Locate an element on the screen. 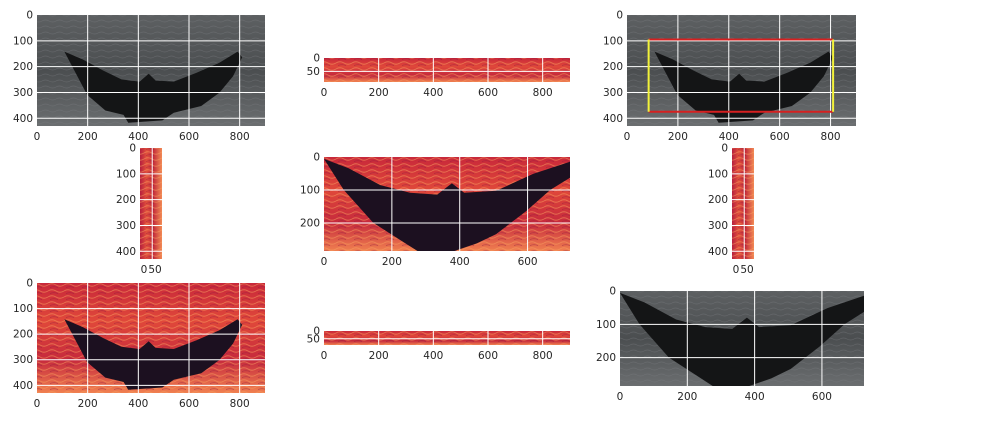 The height and width of the screenshot is (429, 991). panel-magma-full: 0 200 400 600 800 0 100 200 300 400 is located at coordinates (139, 344).